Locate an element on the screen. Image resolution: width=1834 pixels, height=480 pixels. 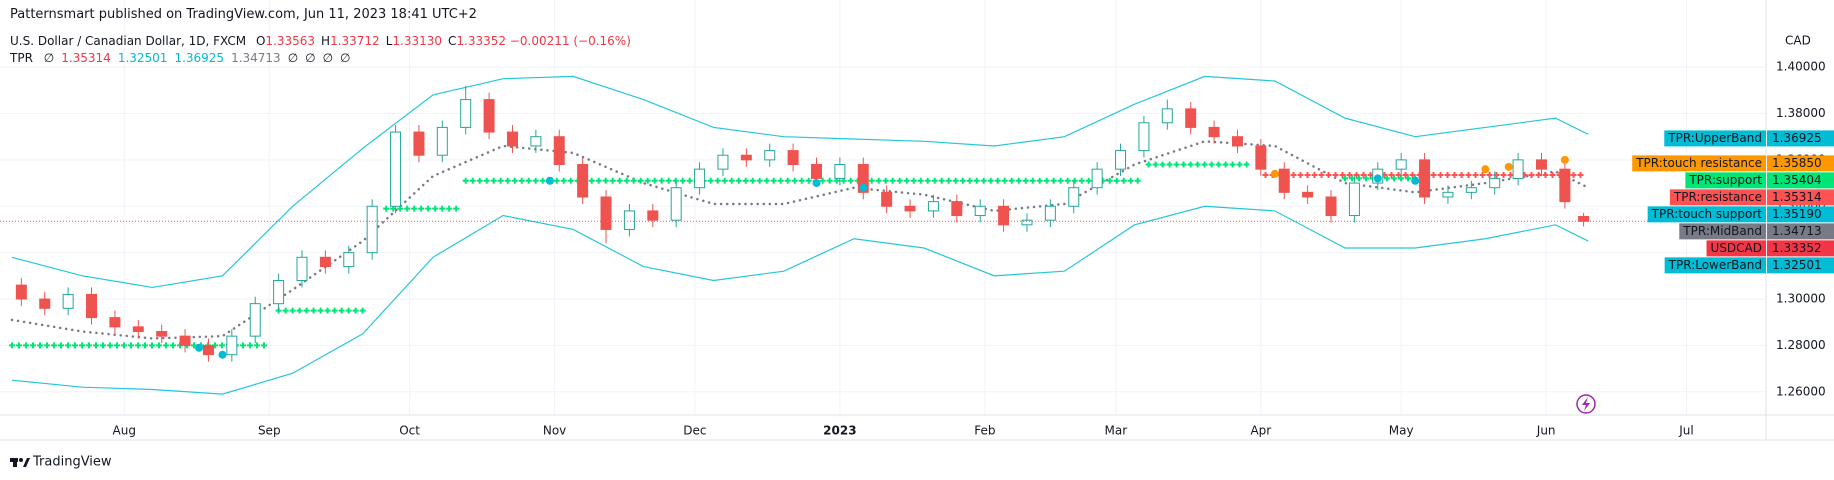
price-label: 1.35190 TPR:touch support is located at coordinates (1740, 214).